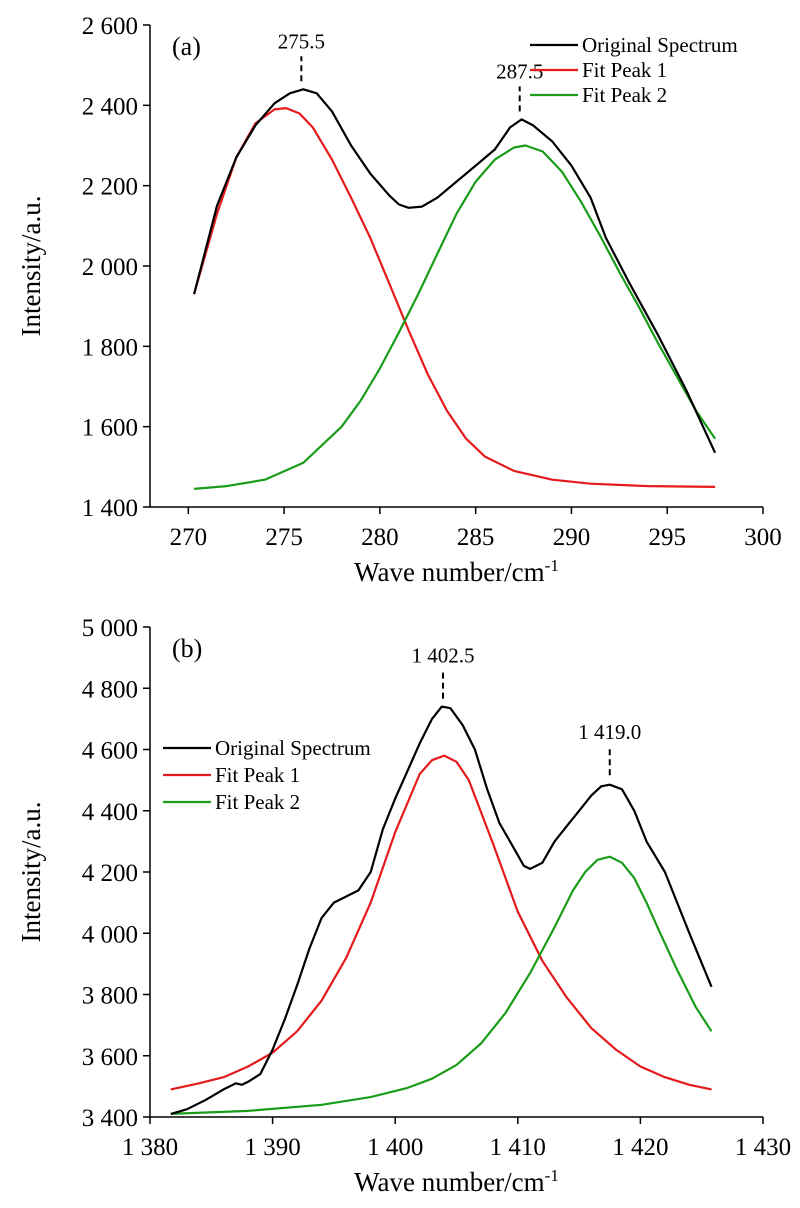 The width and height of the screenshot is (800, 1208). I want to click on y-tick-label: 4 200, so click(110, 873).